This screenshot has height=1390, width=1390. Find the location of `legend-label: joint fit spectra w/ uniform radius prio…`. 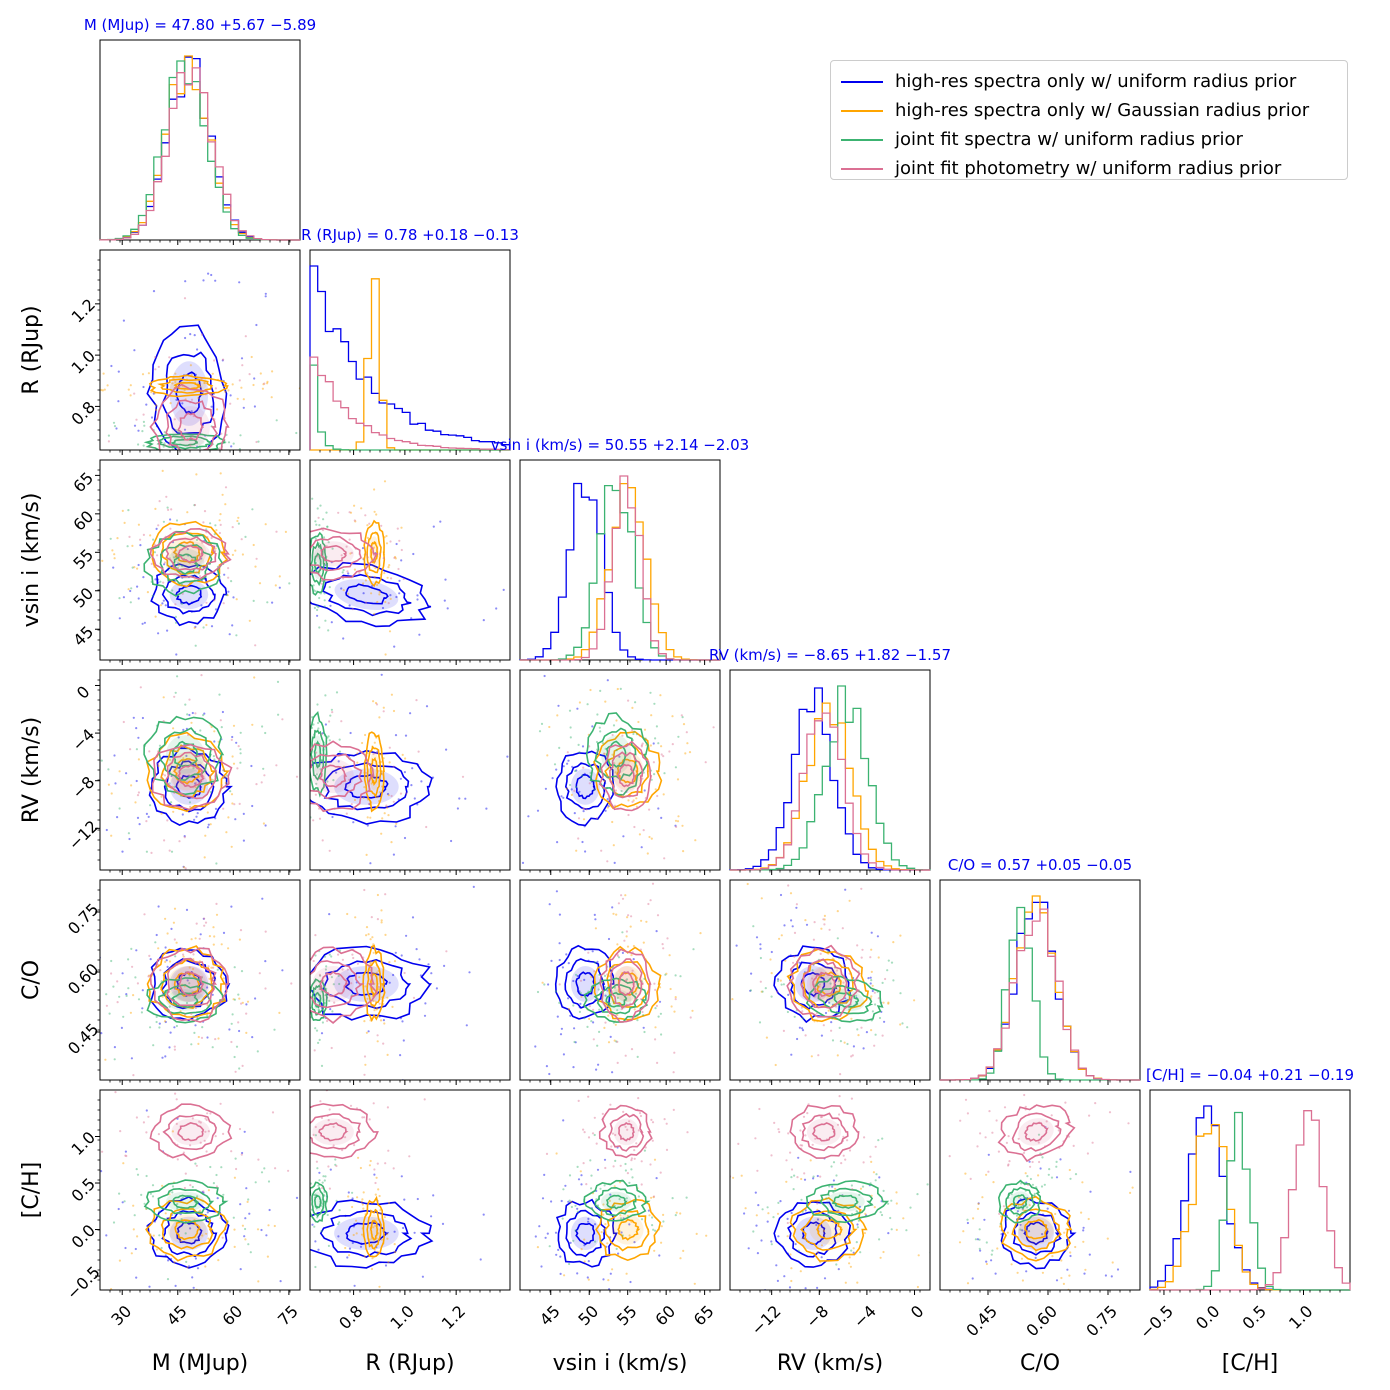

legend-label: joint fit spectra w/ uniform radius prio… is located at coordinates (1069, 139).